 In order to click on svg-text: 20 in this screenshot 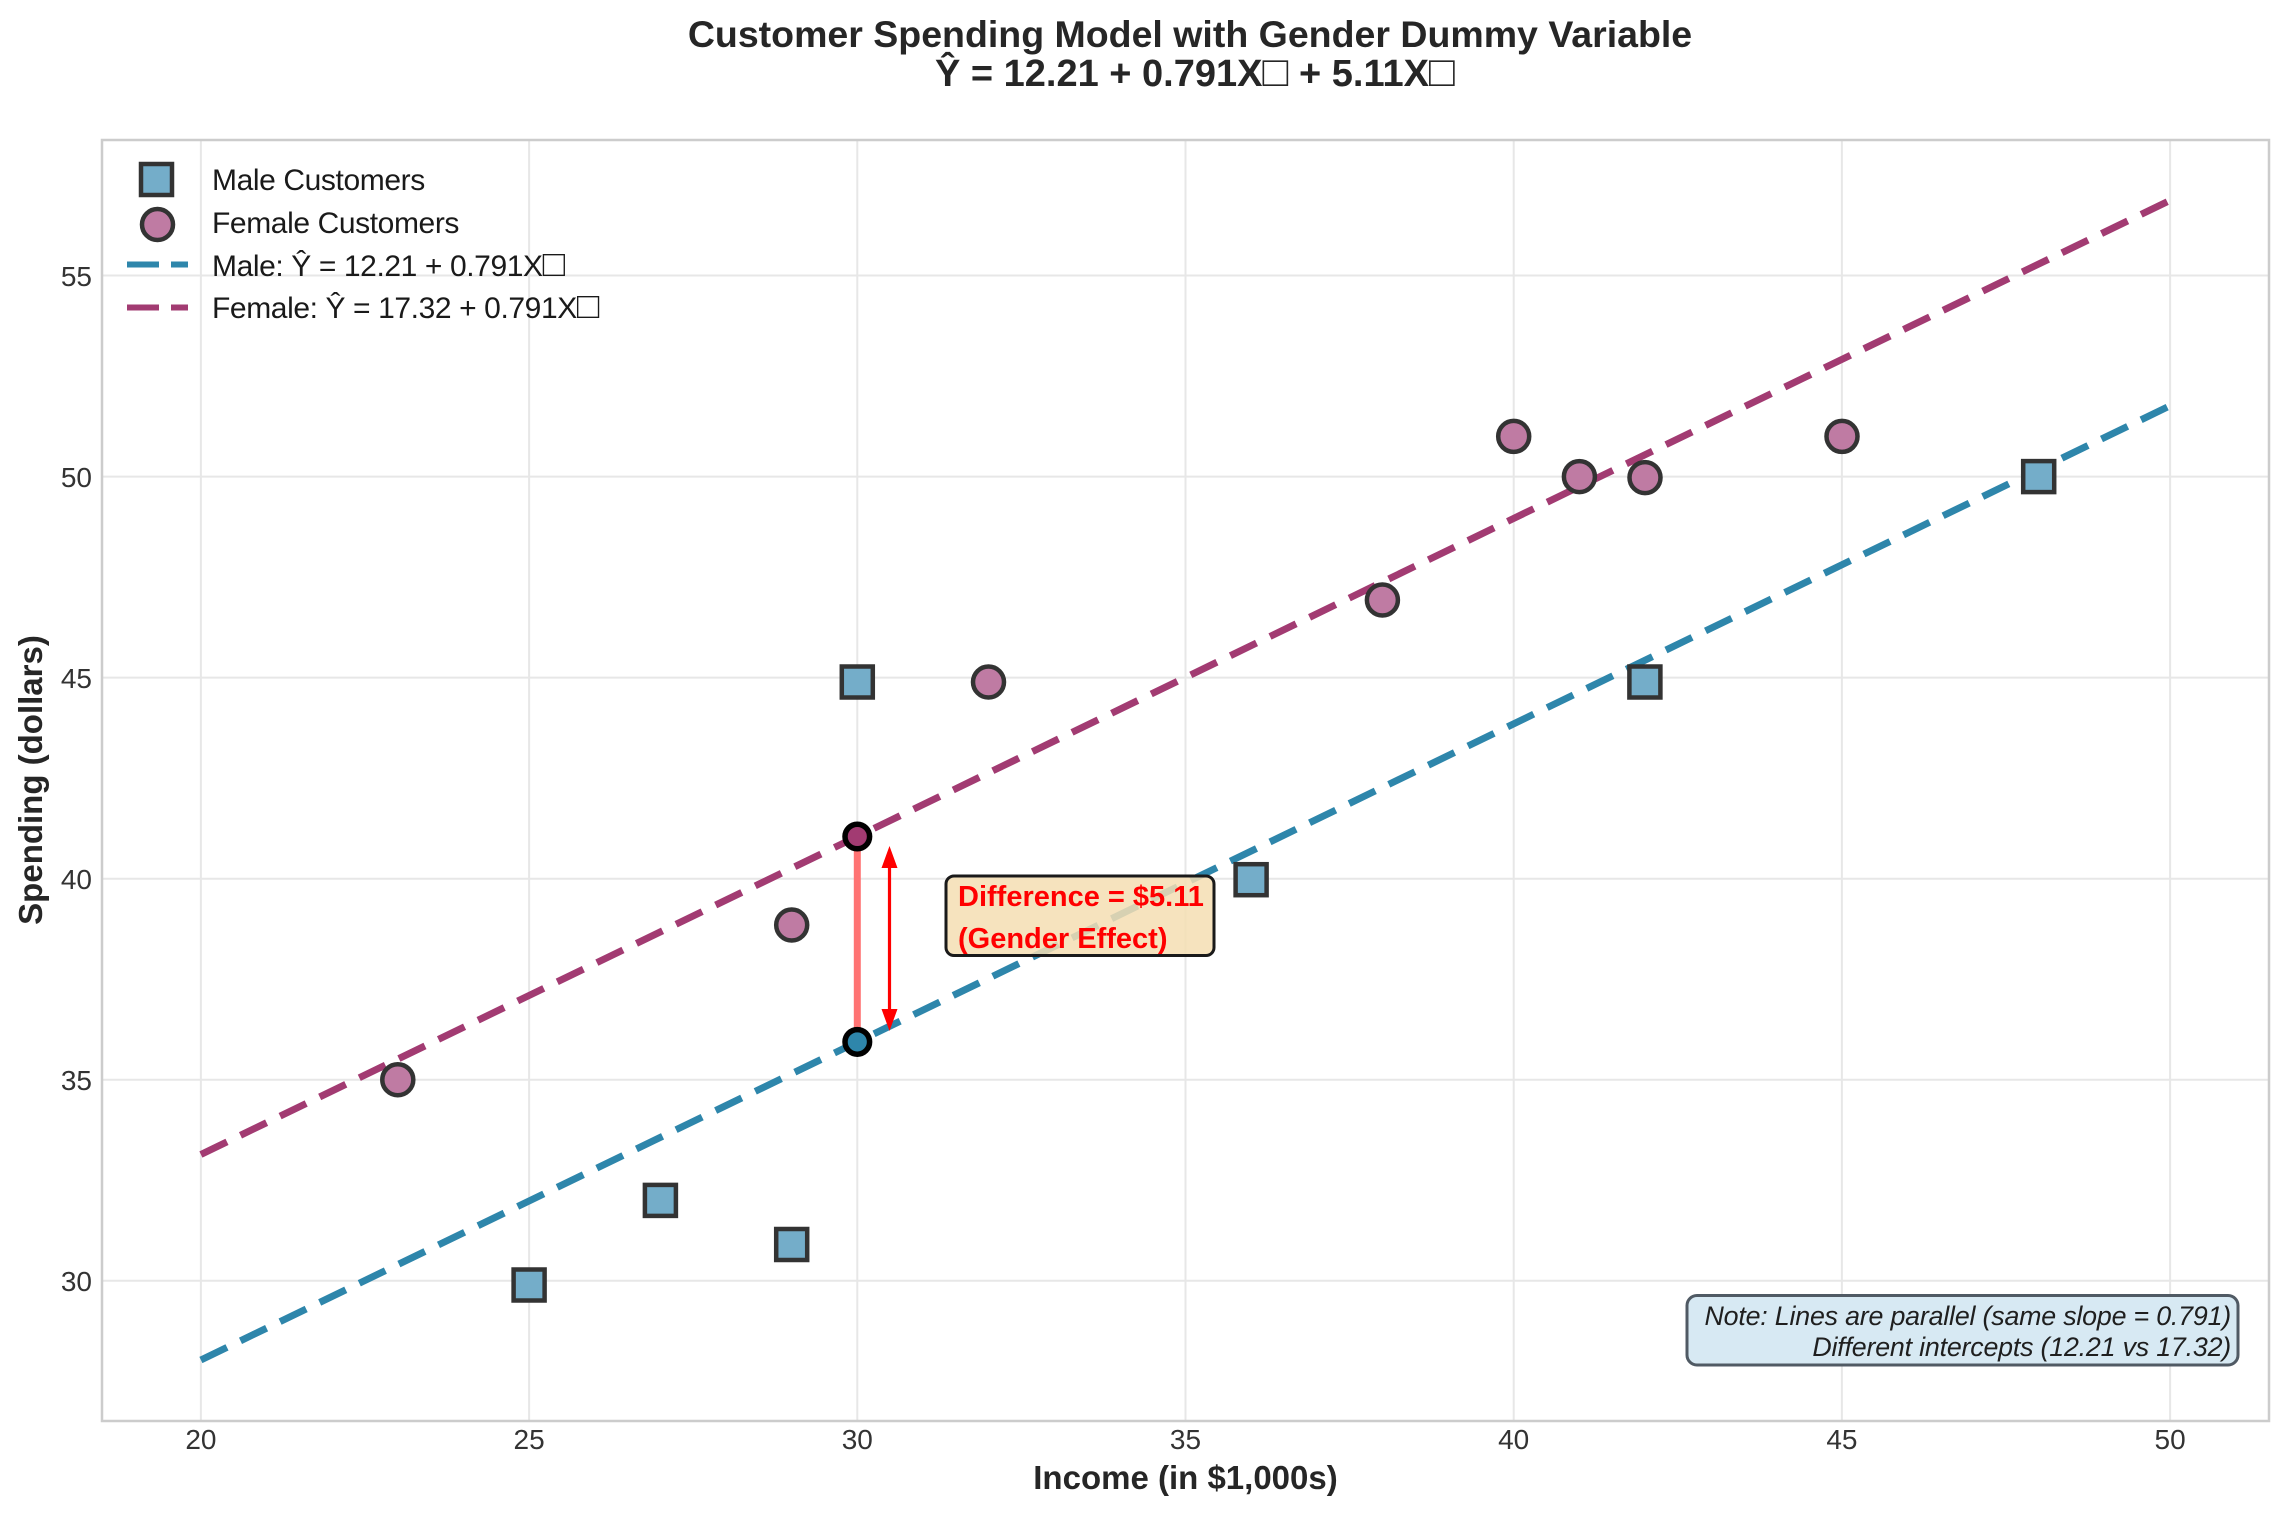, I will do `click(200, 1439)`.